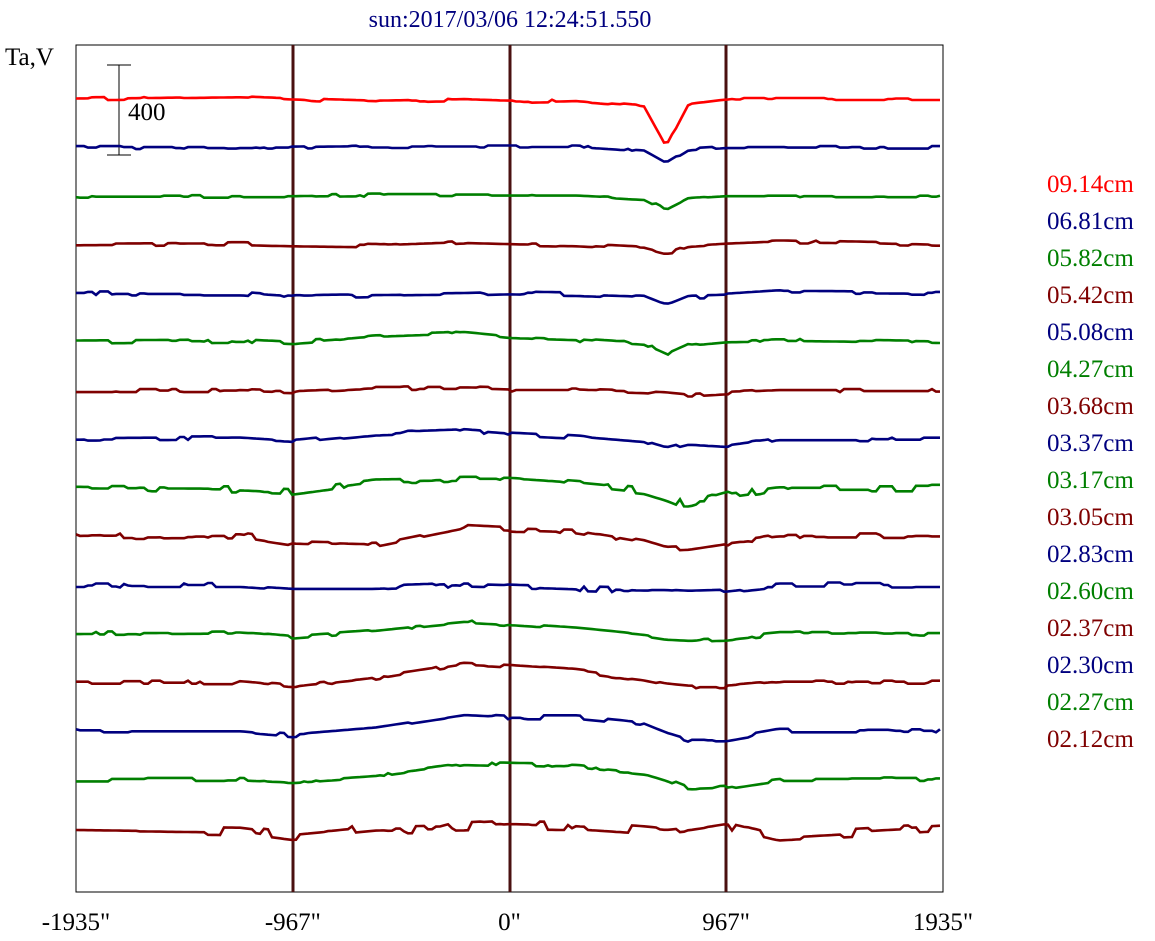  I want to click on x-tick-label-2: 0", so click(509, 922).